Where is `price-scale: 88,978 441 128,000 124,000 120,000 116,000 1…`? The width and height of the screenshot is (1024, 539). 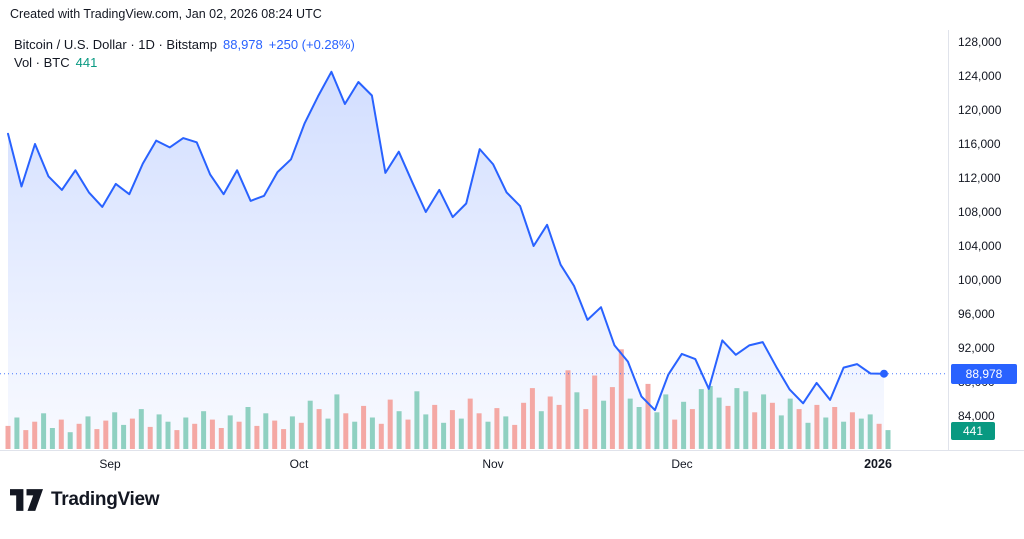
price-scale: 88,978 441 128,000 124,000 120,000 116,000 1… is located at coordinates (986, 240).